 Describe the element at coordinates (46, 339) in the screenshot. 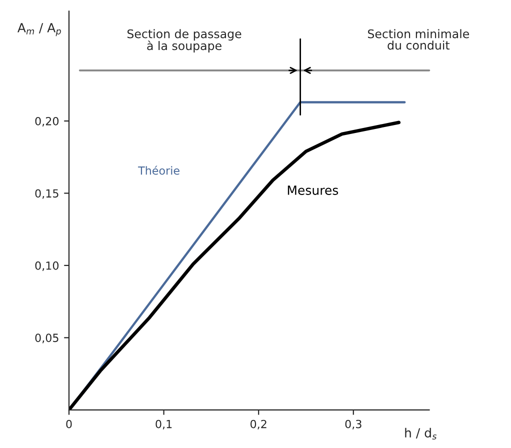

I see `y-tick-label: 0,05` at that location.